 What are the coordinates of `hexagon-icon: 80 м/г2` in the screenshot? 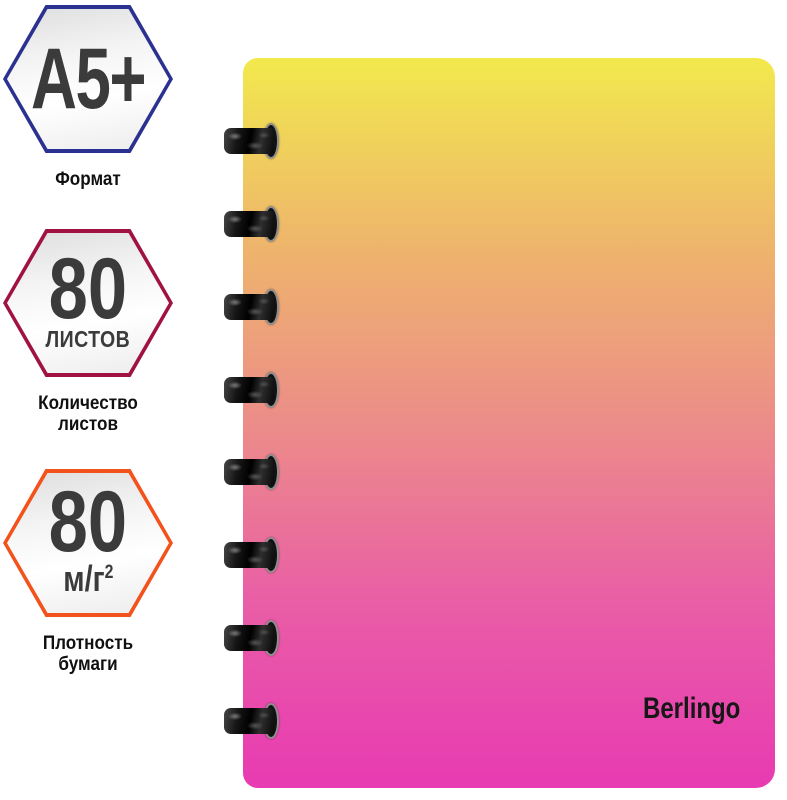 It's located at (88, 543).